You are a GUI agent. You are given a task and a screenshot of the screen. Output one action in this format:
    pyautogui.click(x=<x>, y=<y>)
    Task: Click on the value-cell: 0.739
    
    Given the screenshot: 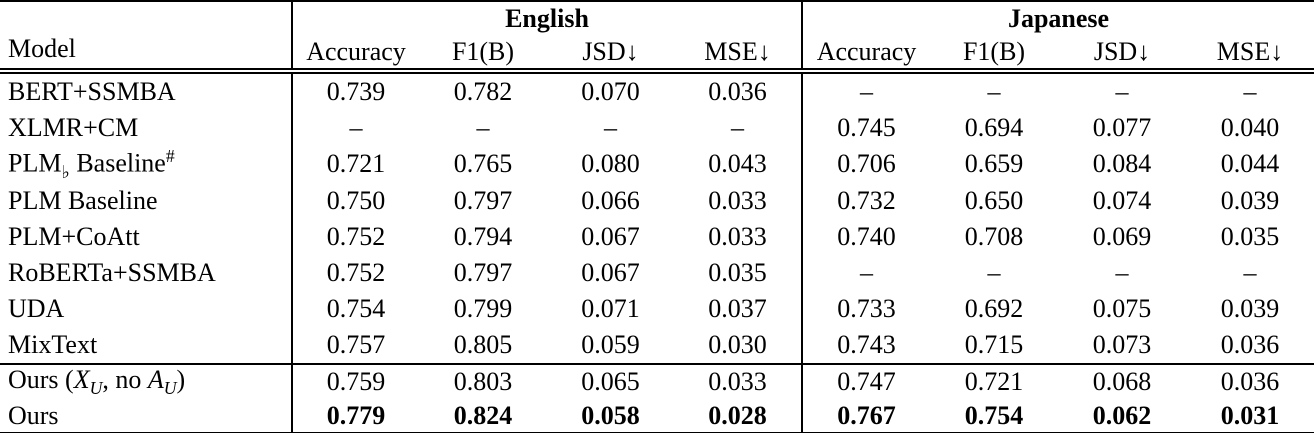 What is the action you would take?
    pyautogui.click(x=355, y=90)
    